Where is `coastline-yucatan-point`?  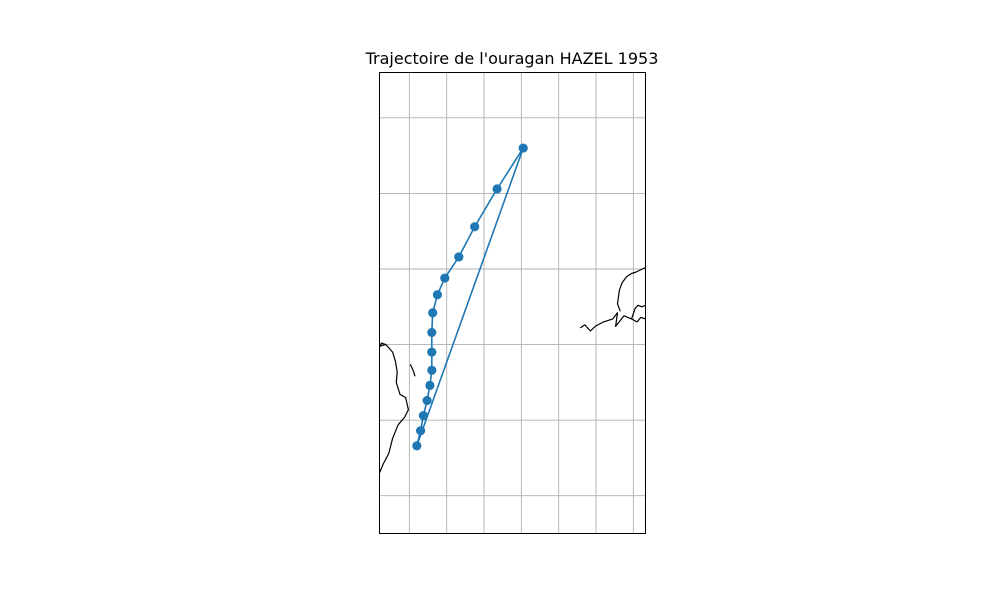 coastline-yucatan-point is located at coordinates (383, 345).